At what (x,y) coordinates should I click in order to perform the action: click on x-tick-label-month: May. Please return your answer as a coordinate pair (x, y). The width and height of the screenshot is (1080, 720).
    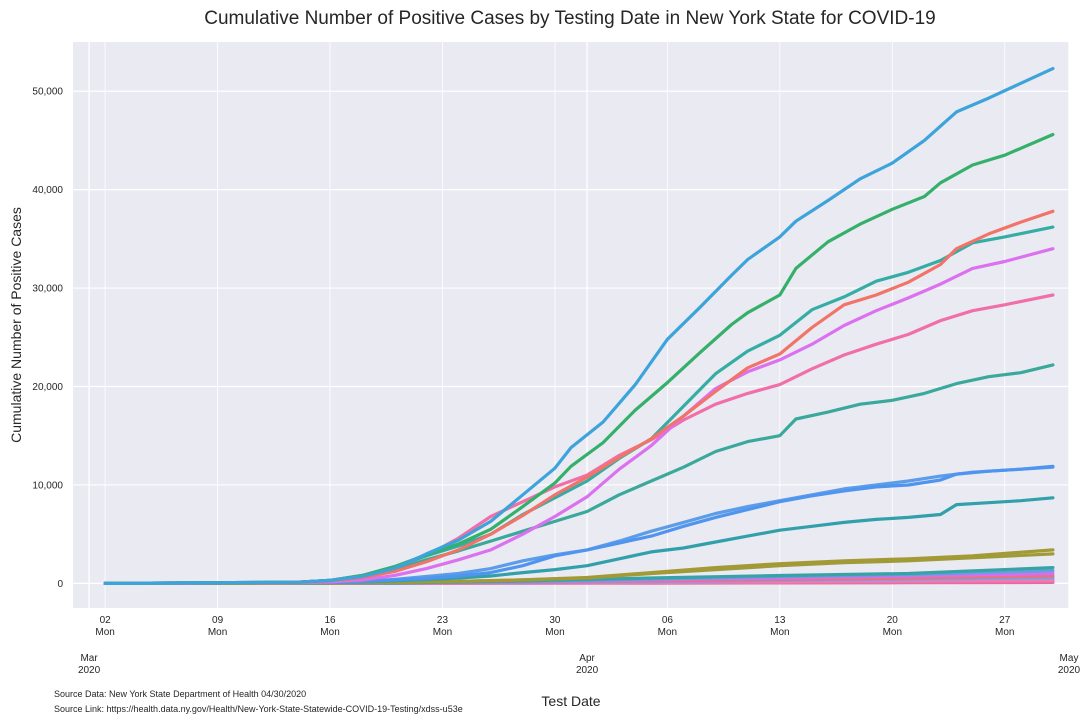
    Looking at the image, I should click on (1069, 658).